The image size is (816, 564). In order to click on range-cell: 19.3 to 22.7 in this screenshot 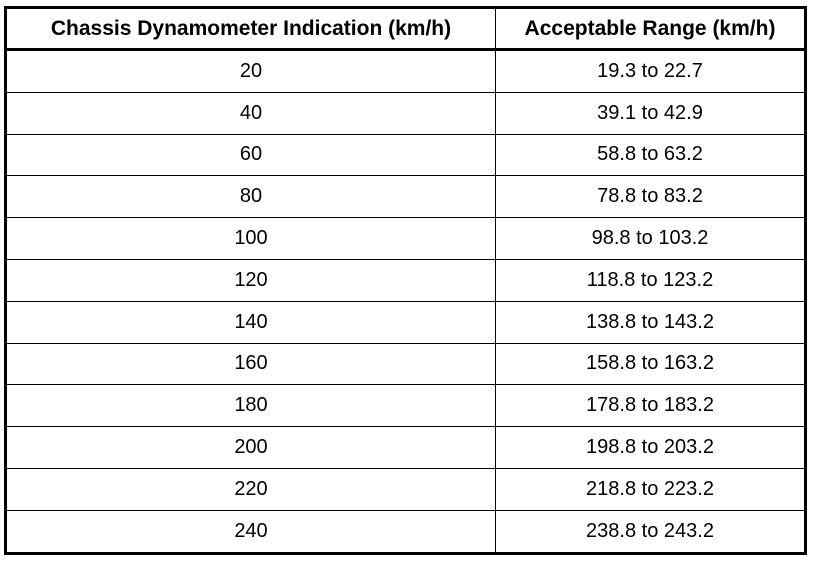, I will do `click(650, 71)`.